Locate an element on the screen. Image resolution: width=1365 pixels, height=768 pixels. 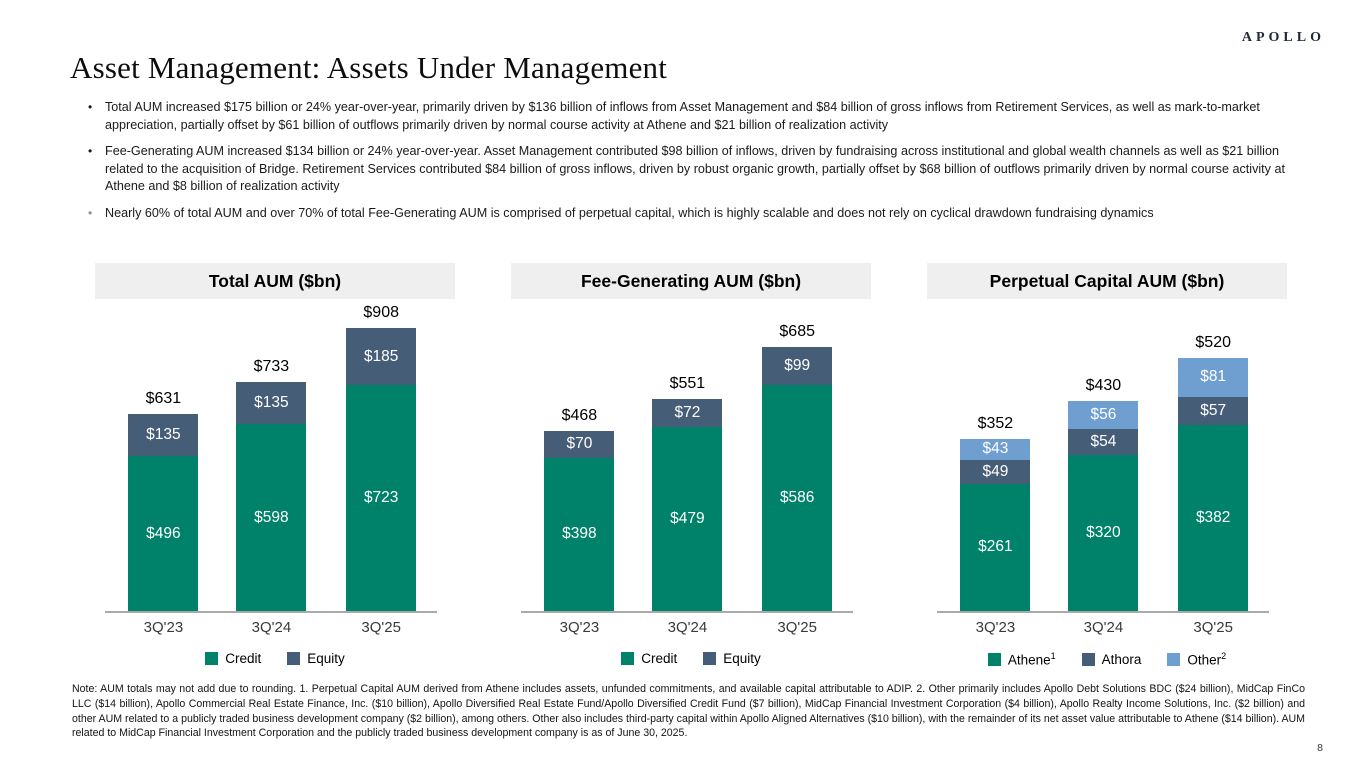
bar-segment-athora: $49 is located at coordinates (995, 471).